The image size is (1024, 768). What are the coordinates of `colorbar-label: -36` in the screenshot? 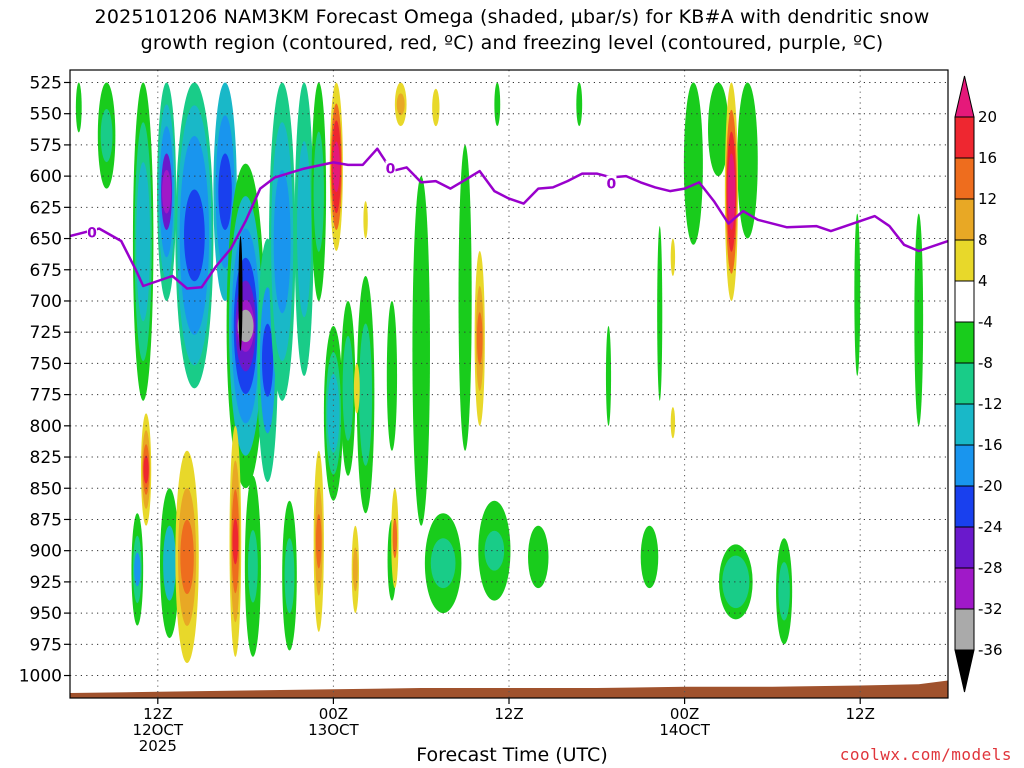 It's located at (990, 650).